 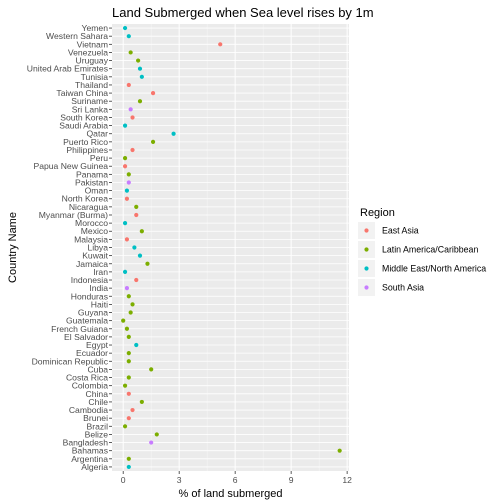 What do you see at coordinates (77, 36) in the screenshot?
I see `y-tick-label: Western Sahara` at bounding box center [77, 36].